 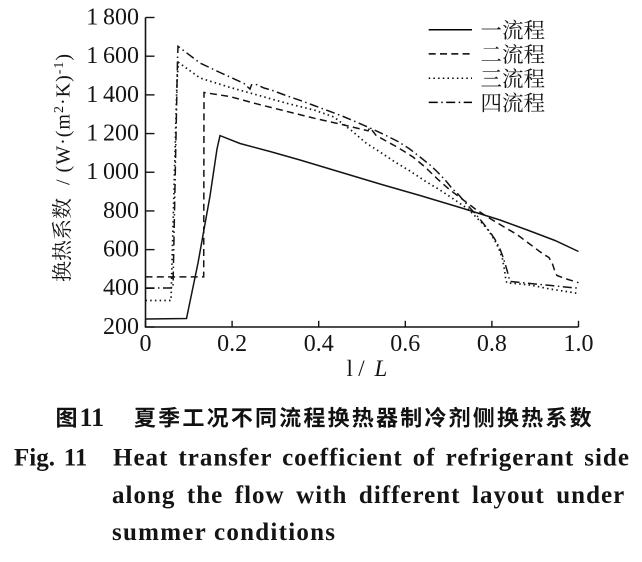 I want to click on svg-text: 1.0, so click(x=579, y=344).